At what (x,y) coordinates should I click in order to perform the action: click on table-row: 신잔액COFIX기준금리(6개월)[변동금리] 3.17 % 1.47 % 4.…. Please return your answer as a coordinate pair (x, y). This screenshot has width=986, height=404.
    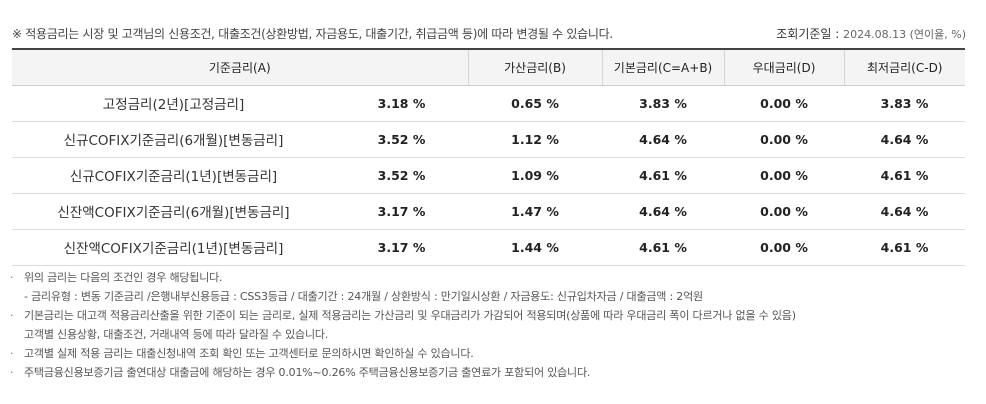
    Looking at the image, I should click on (489, 211).